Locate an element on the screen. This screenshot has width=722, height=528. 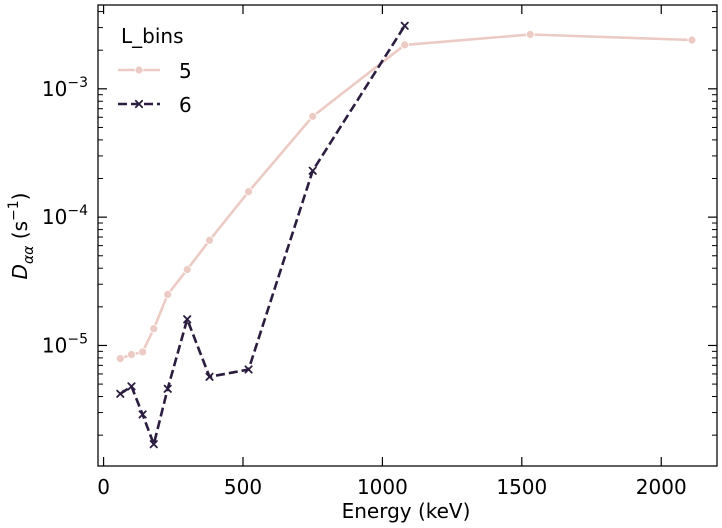
x-tick-label: 1500 is located at coordinates (521, 487).